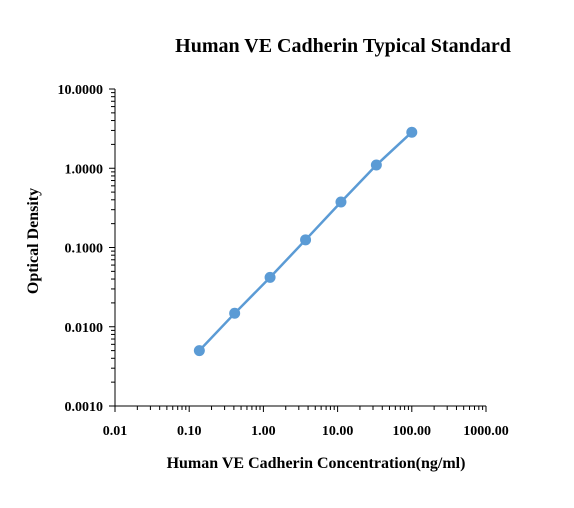 The height and width of the screenshot is (508, 574). I want to click on x-tick-label: 100.00, so click(412, 431).